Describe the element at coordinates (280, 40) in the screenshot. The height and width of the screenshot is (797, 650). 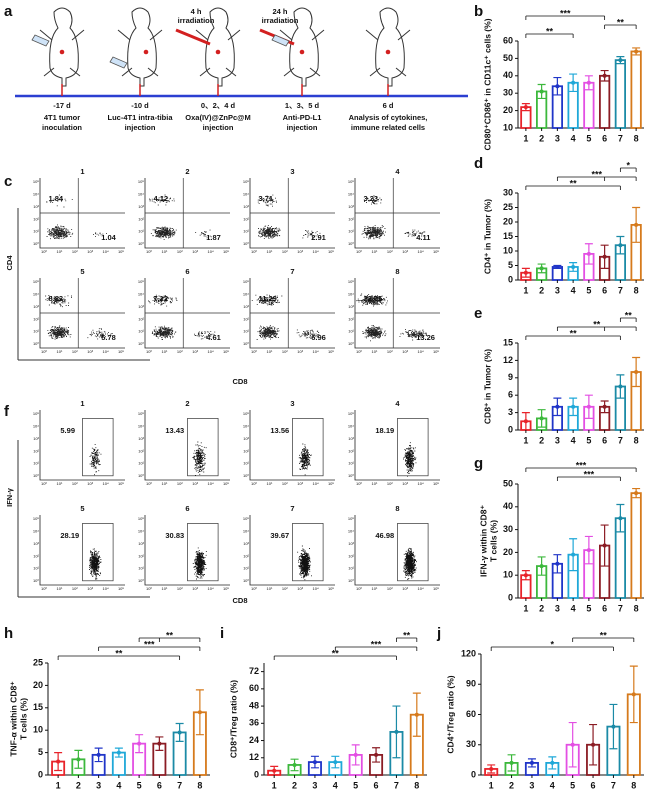
I see `syringe` at that location.